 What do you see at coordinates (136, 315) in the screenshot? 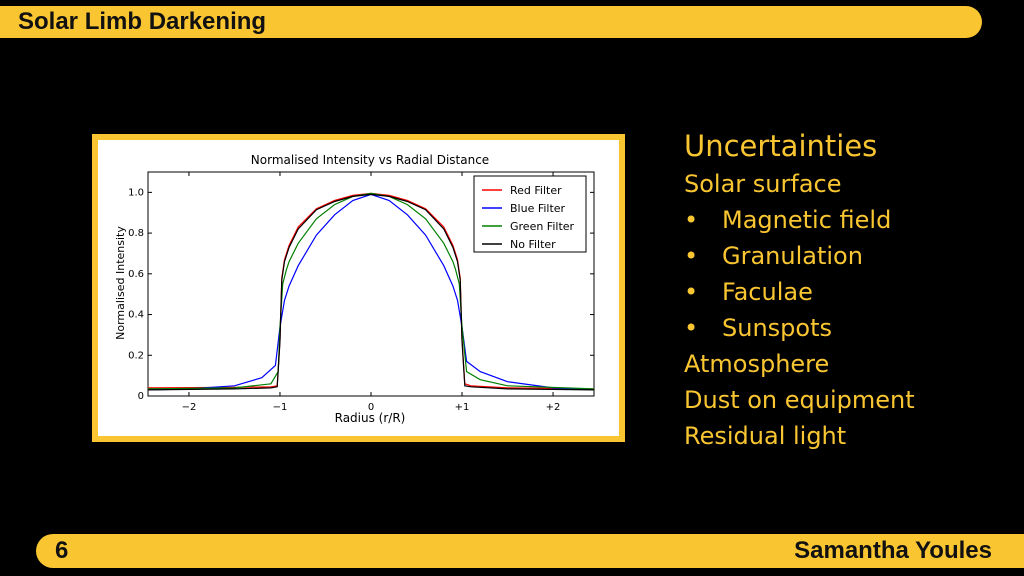
I see `y-tick-label: 0.4` at bounding box center [136, 315].